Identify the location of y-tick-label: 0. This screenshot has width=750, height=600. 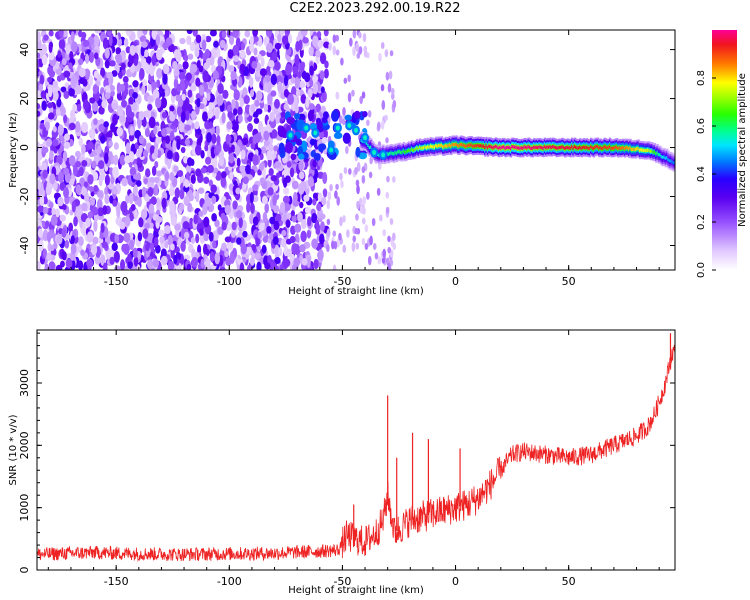
(24, 147).